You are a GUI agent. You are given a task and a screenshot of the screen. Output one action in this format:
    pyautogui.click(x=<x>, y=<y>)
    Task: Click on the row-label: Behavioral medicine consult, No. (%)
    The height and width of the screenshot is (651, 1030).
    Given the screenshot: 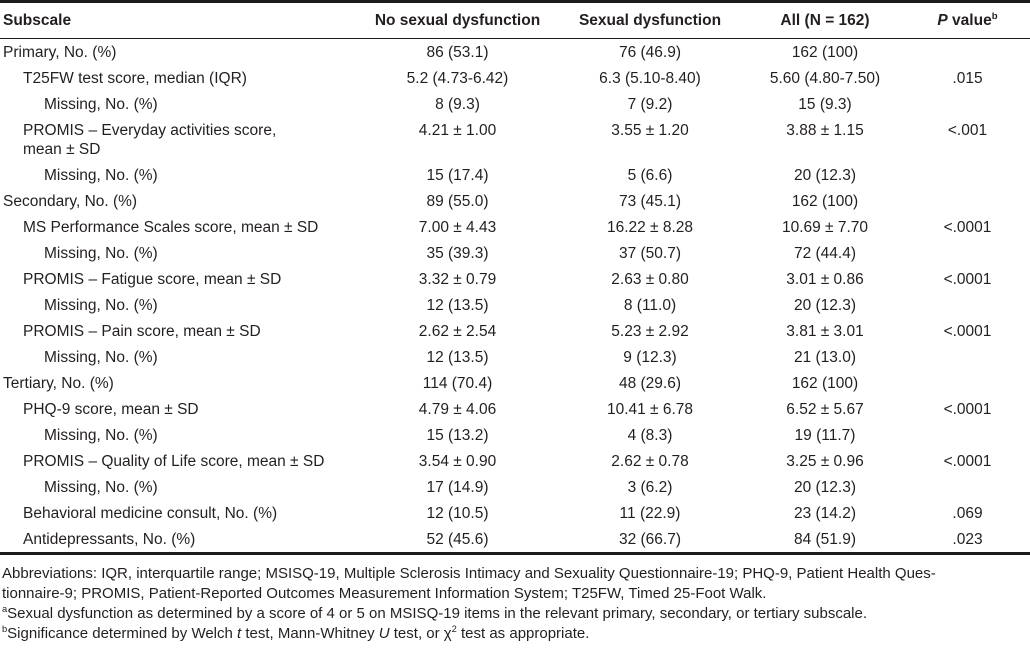 What is the action you would take?
    pyautogui.click(x=150, y=513)
    